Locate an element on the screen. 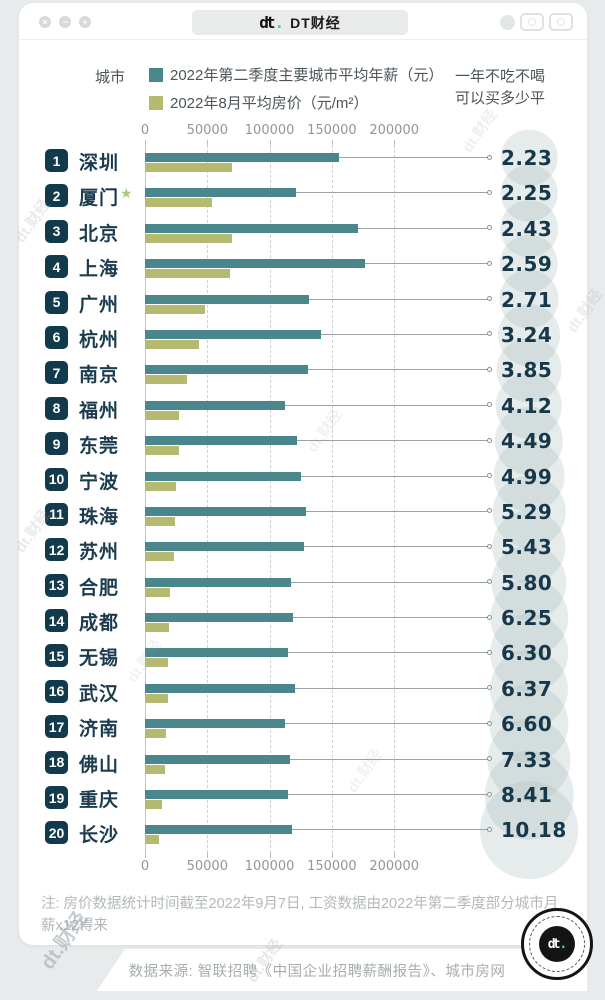  rank-badge: 9 is located at coordinates (56, 444).